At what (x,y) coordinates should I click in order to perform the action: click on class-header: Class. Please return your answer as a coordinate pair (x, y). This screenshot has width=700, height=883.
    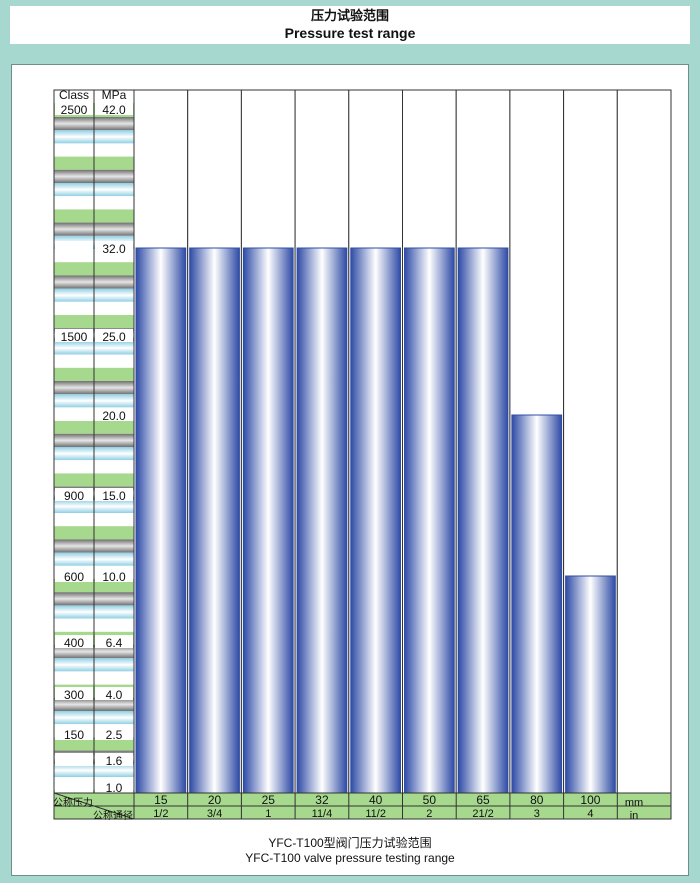
    Looking at the image, I should click on (74, 95).